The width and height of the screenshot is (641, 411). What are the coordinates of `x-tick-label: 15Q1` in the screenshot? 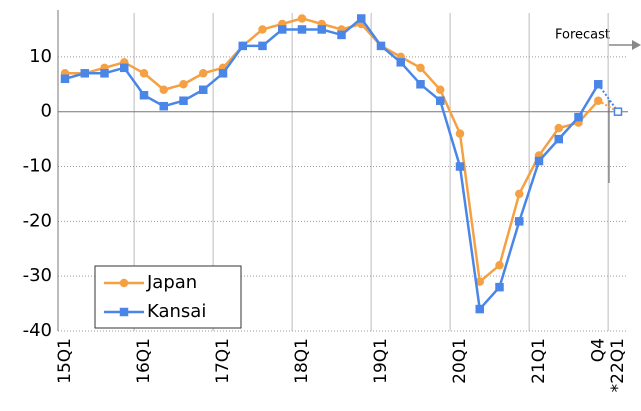 It's located at (65, 361).